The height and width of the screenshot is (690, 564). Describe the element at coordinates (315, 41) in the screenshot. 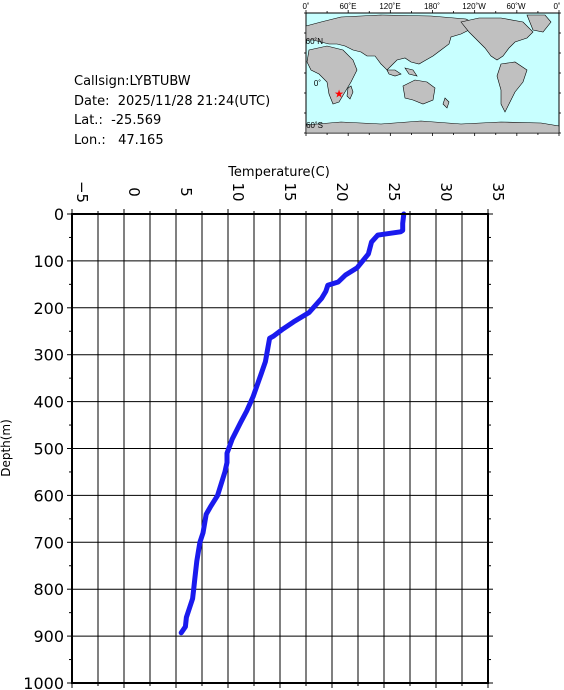

I see `map-lat-label: 60˚N` at that location.